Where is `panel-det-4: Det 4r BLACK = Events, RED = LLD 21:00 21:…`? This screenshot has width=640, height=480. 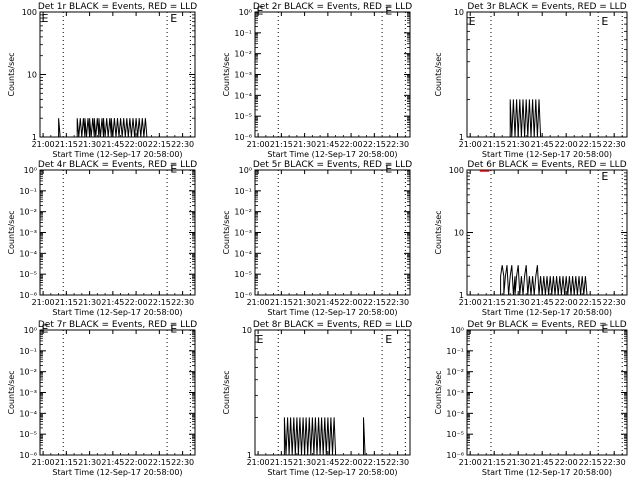
panel-det-4: Det 4r BLACK = Events, RED = LLD 21:00 21:… is located at coordinates (102, 238).